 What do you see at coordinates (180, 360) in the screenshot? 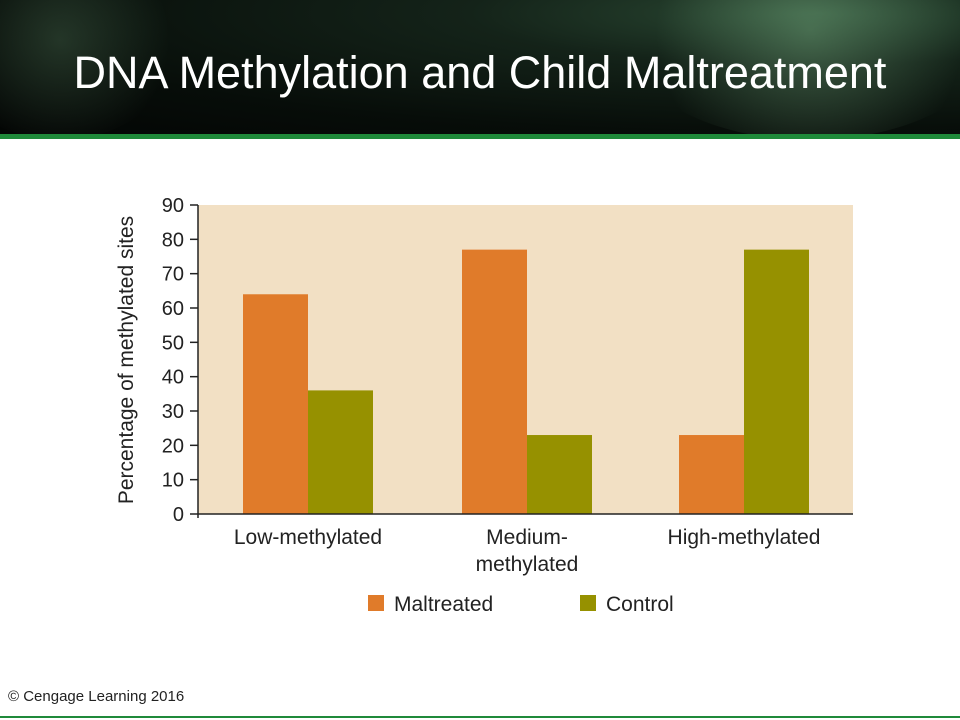
I see `y-axis-ticks: 0 10 20 30 40 50 60 70 80 90` at bounding box center [180, 360].